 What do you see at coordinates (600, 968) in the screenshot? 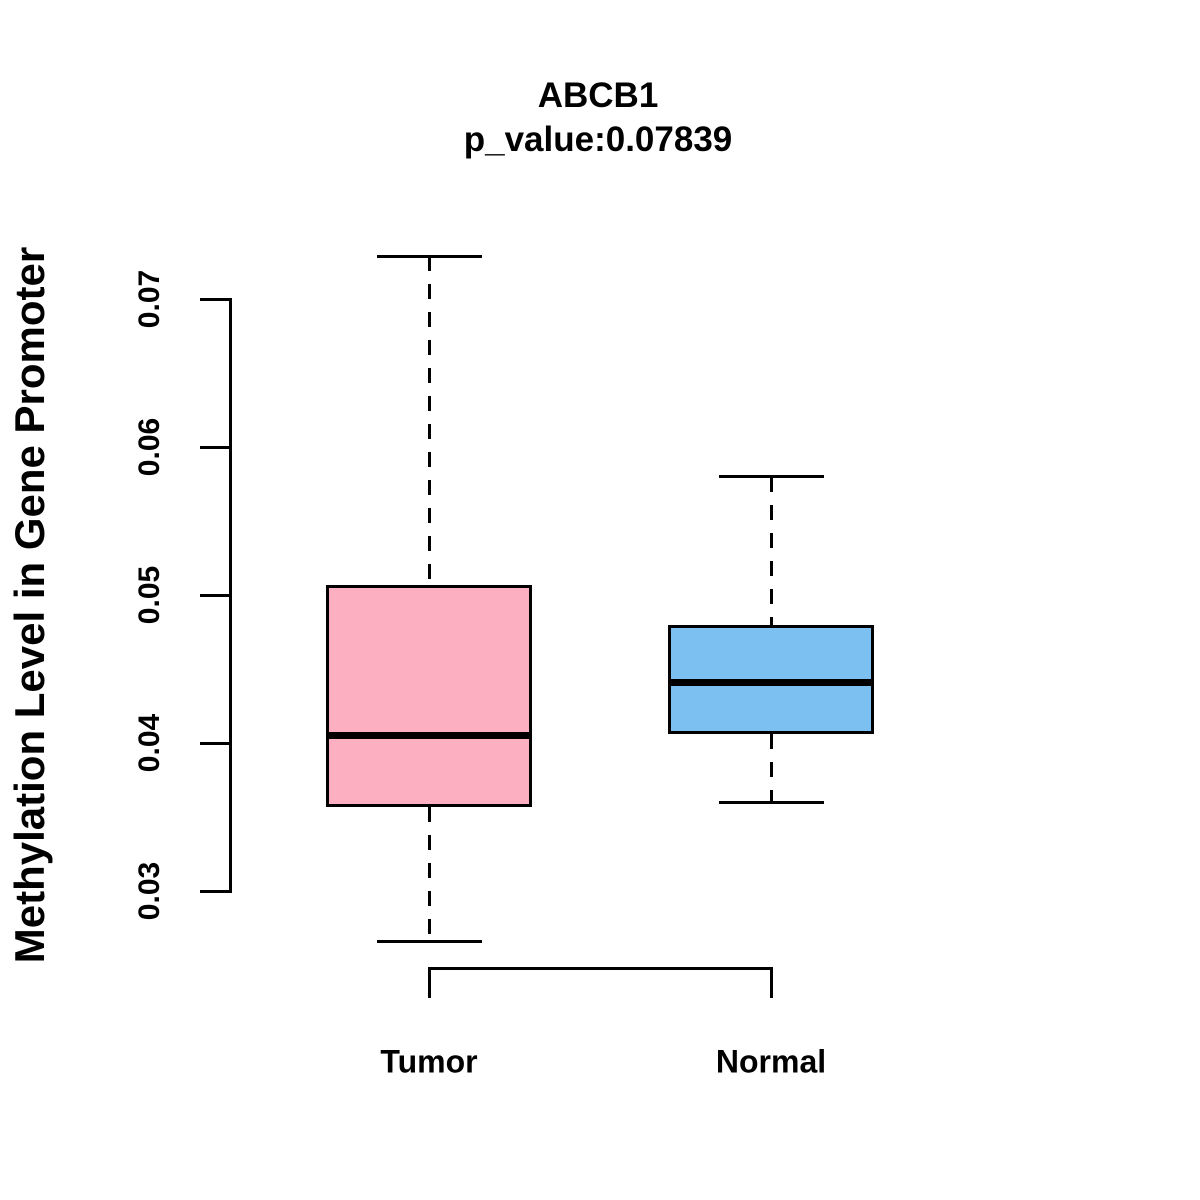
I see `x-axis-line` at bounding box center [600, 968].